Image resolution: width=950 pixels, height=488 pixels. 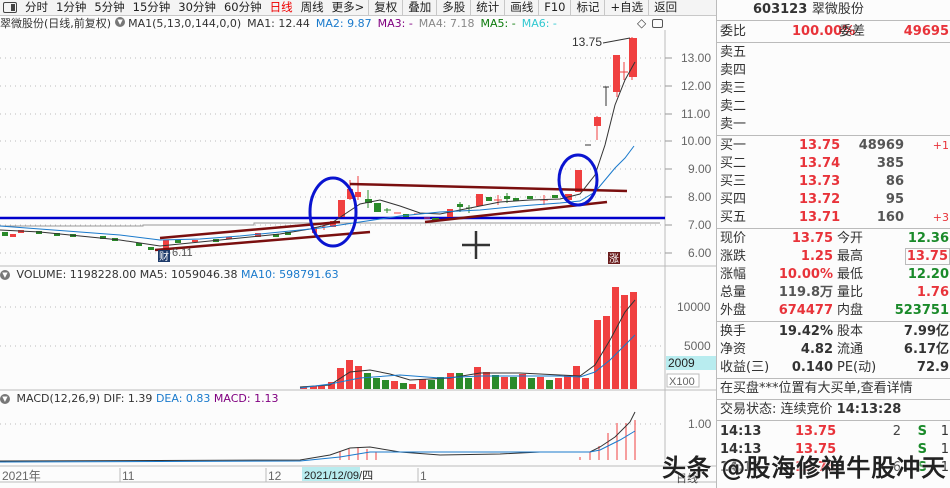 I want to click on finance-badge: 财, so click(x=164, y=256).